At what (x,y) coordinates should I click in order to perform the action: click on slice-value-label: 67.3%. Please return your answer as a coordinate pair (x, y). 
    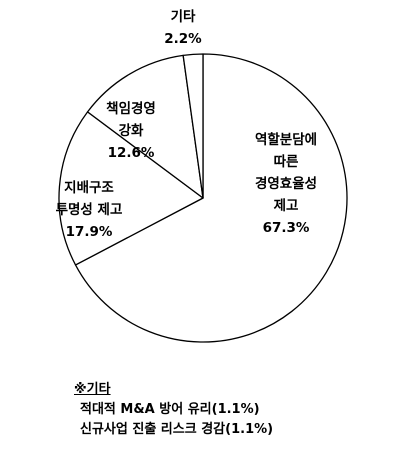
    Looking at the image, I should click on (286, 228).